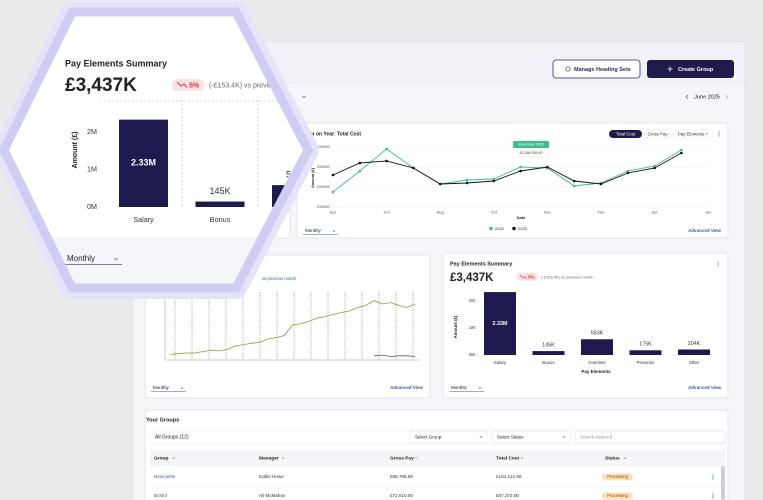 Image resolution: width=763 pixels, height=500 pixels. I want to click on x-tick-label: Aug, so click(440, 212).